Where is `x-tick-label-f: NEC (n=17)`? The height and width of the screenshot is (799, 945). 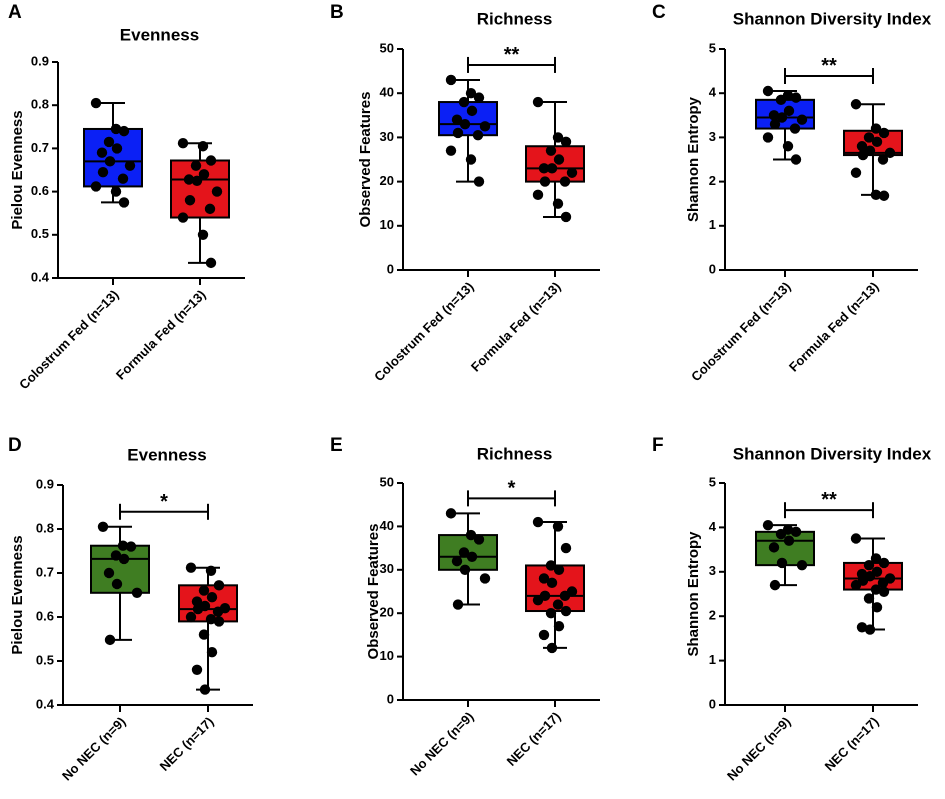
x-tick-label-f: NEC (n=17) is located at coordinates (852, 744).